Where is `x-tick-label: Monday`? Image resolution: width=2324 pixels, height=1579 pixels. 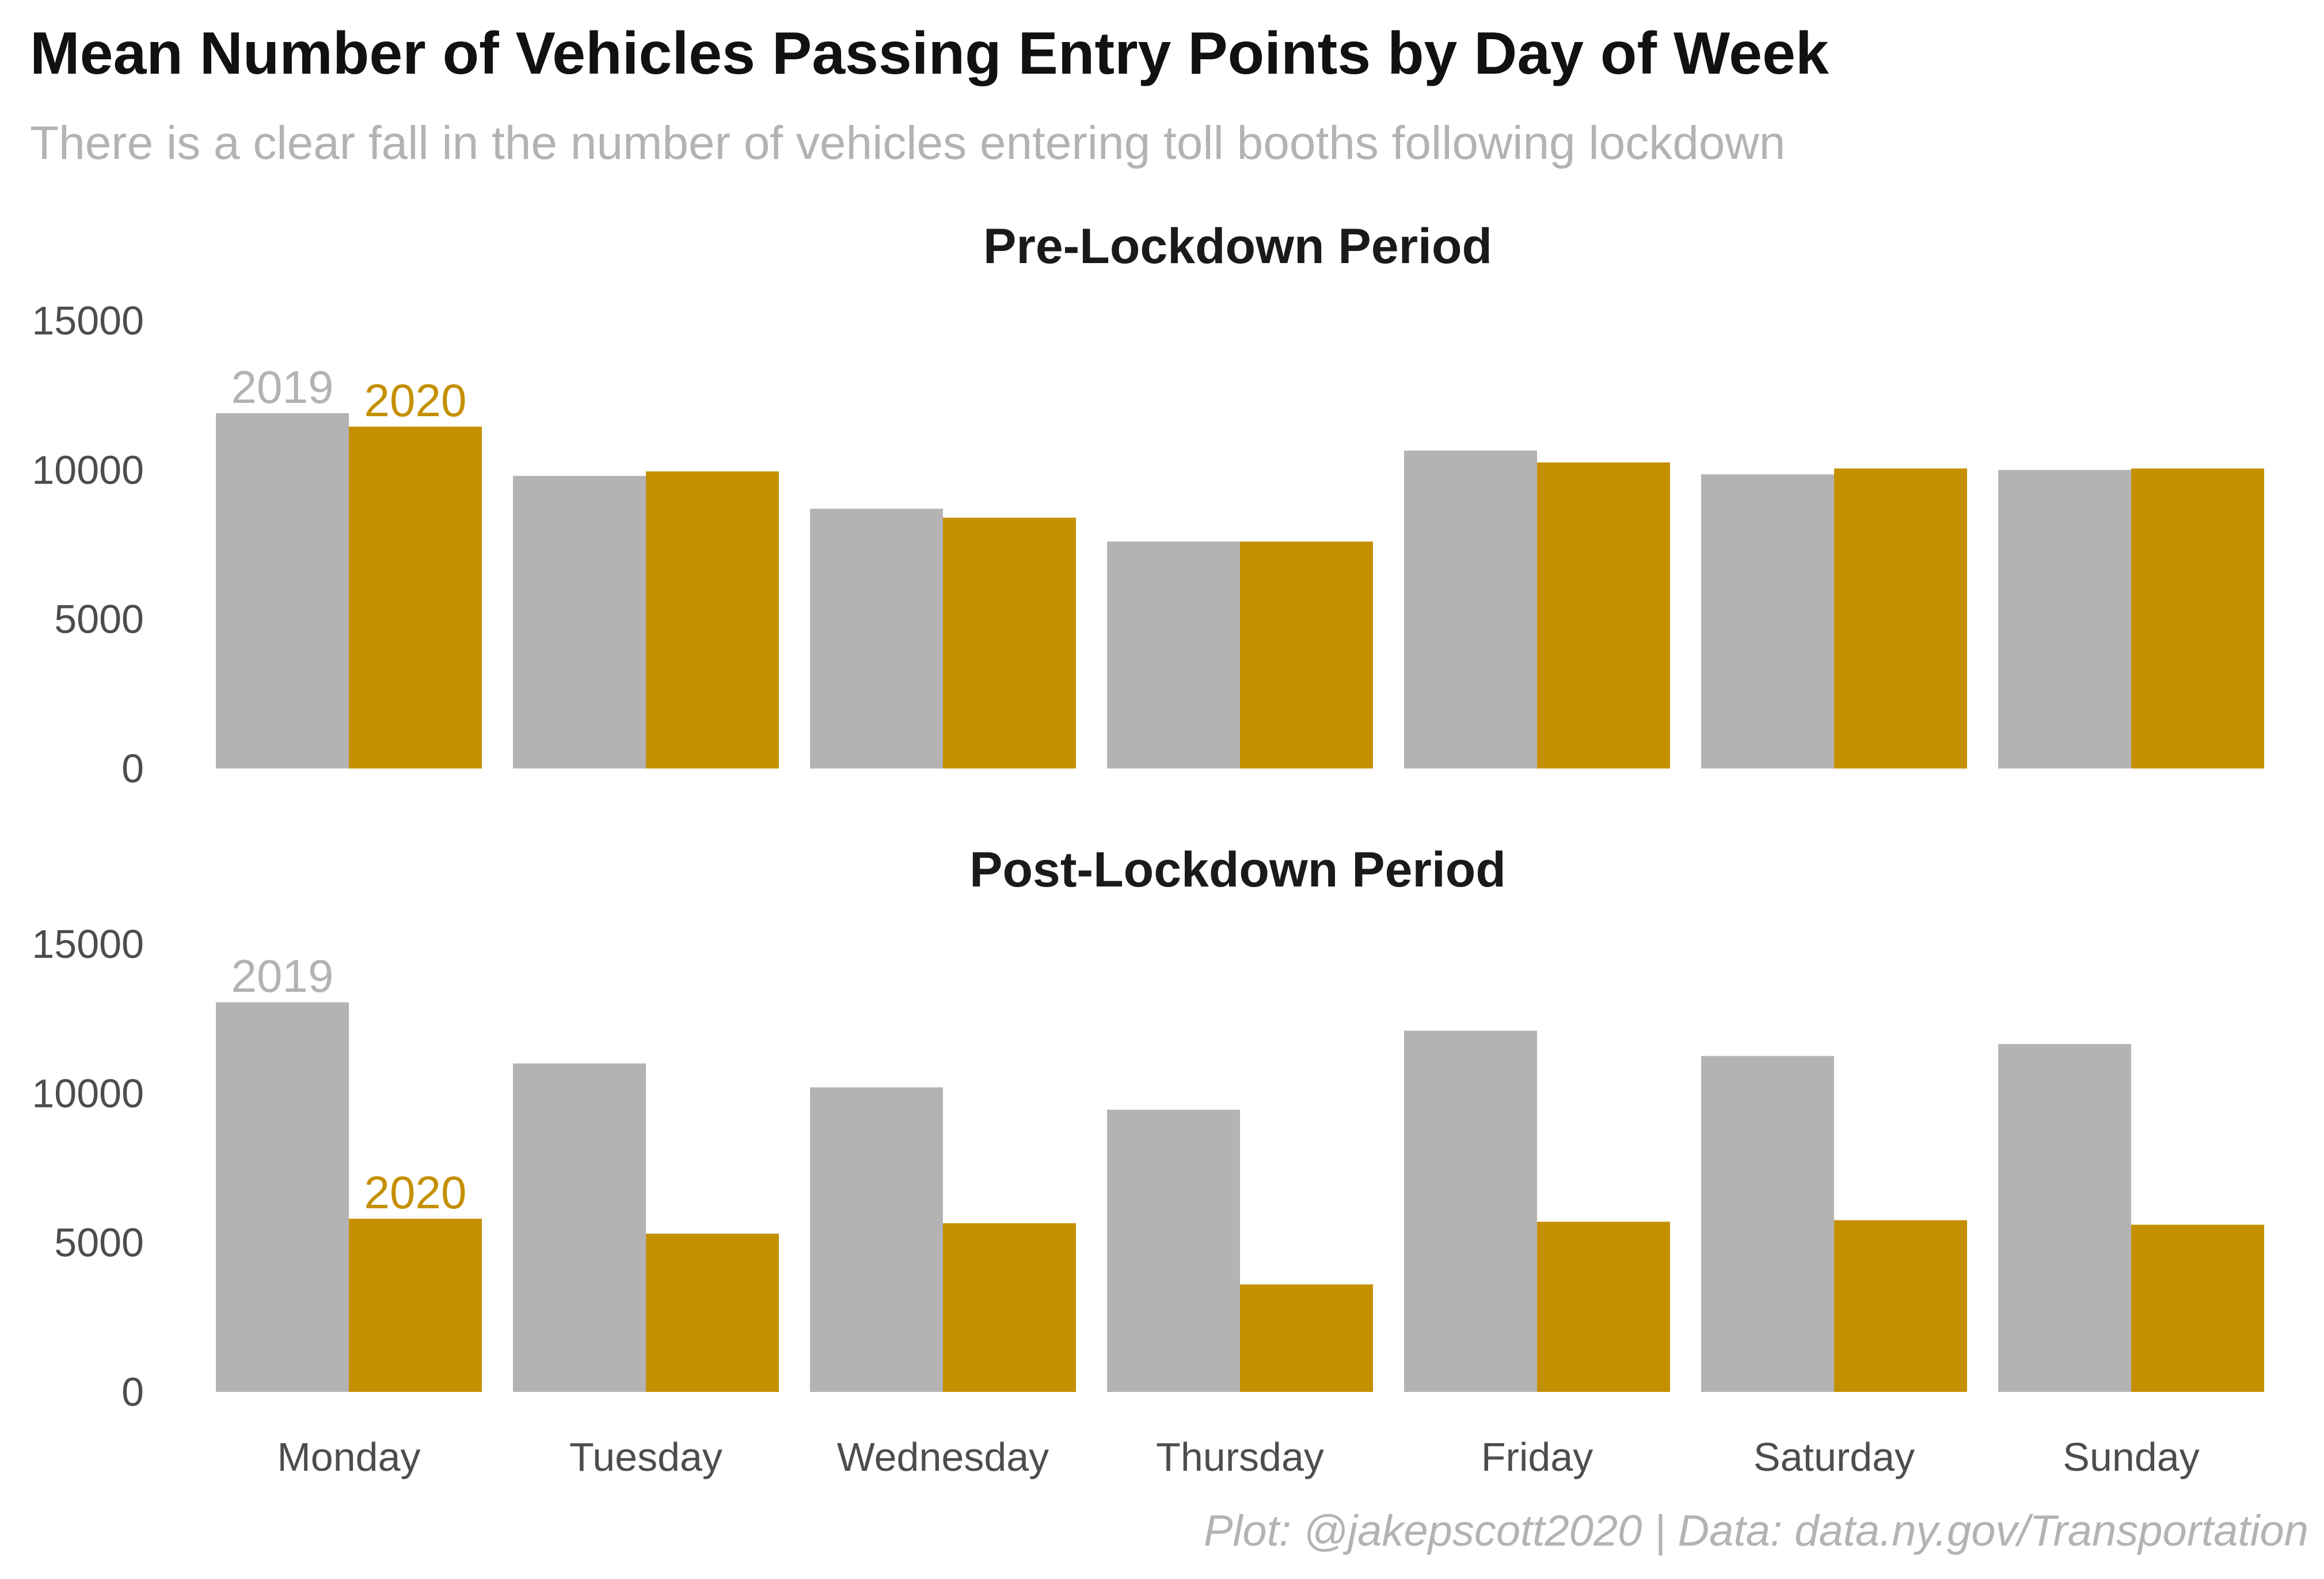 x-tick-label: Monday is located at coordinates (348, 1457).